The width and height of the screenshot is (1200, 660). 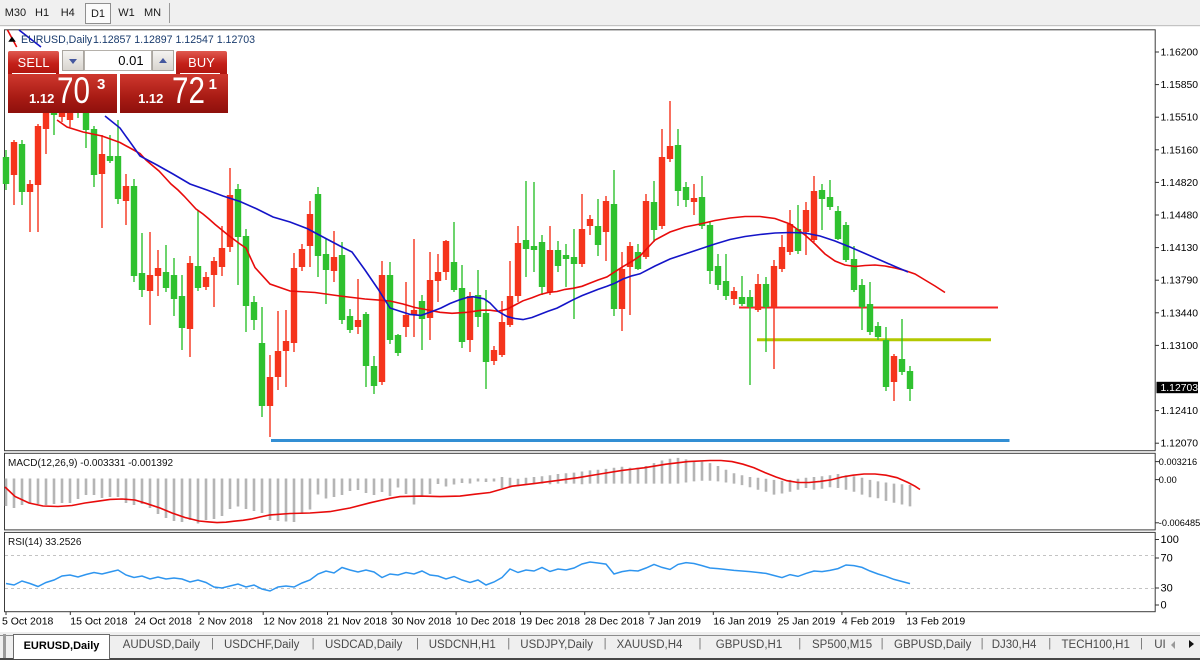 I want to click on svg-text: 30 Nov 2018, so click(x=422, y=622).